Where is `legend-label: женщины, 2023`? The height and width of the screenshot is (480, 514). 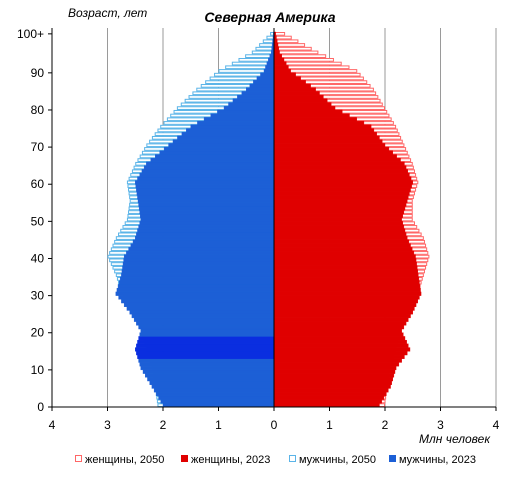 legend-label: женщины, 2023 is located at coordinates (230, 460).